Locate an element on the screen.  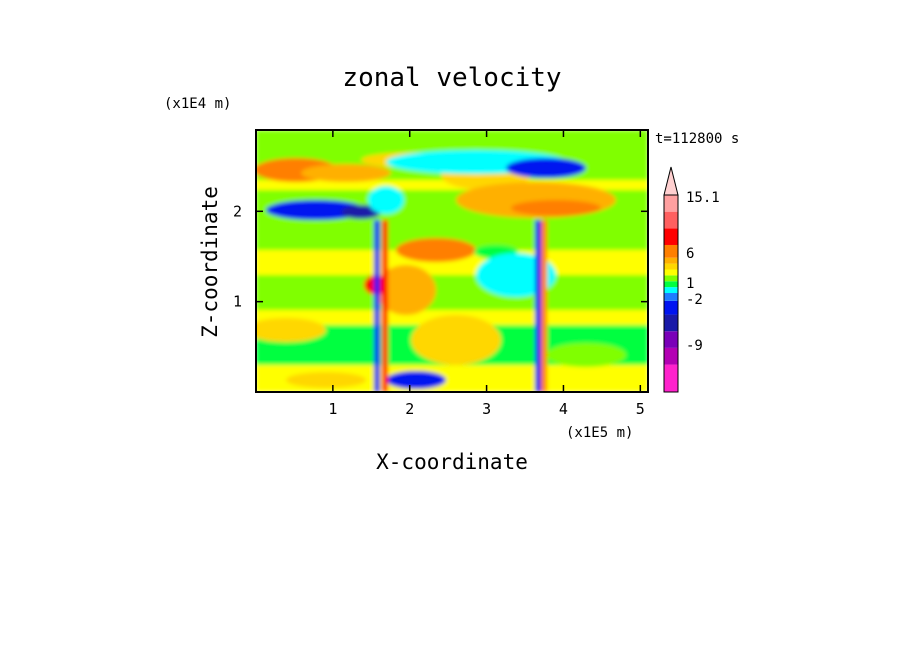
x-tick-label: 3 is located at coordinates (486, 409).